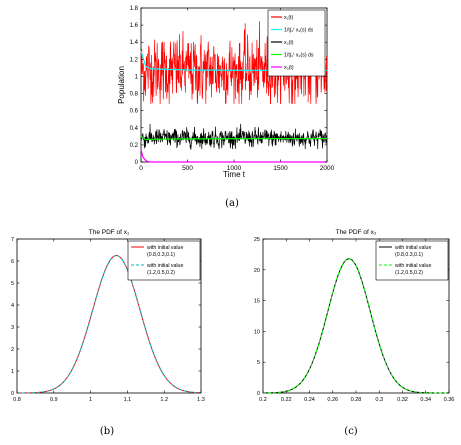  I want to click on y-tick-label: 20, so click(257, 271).